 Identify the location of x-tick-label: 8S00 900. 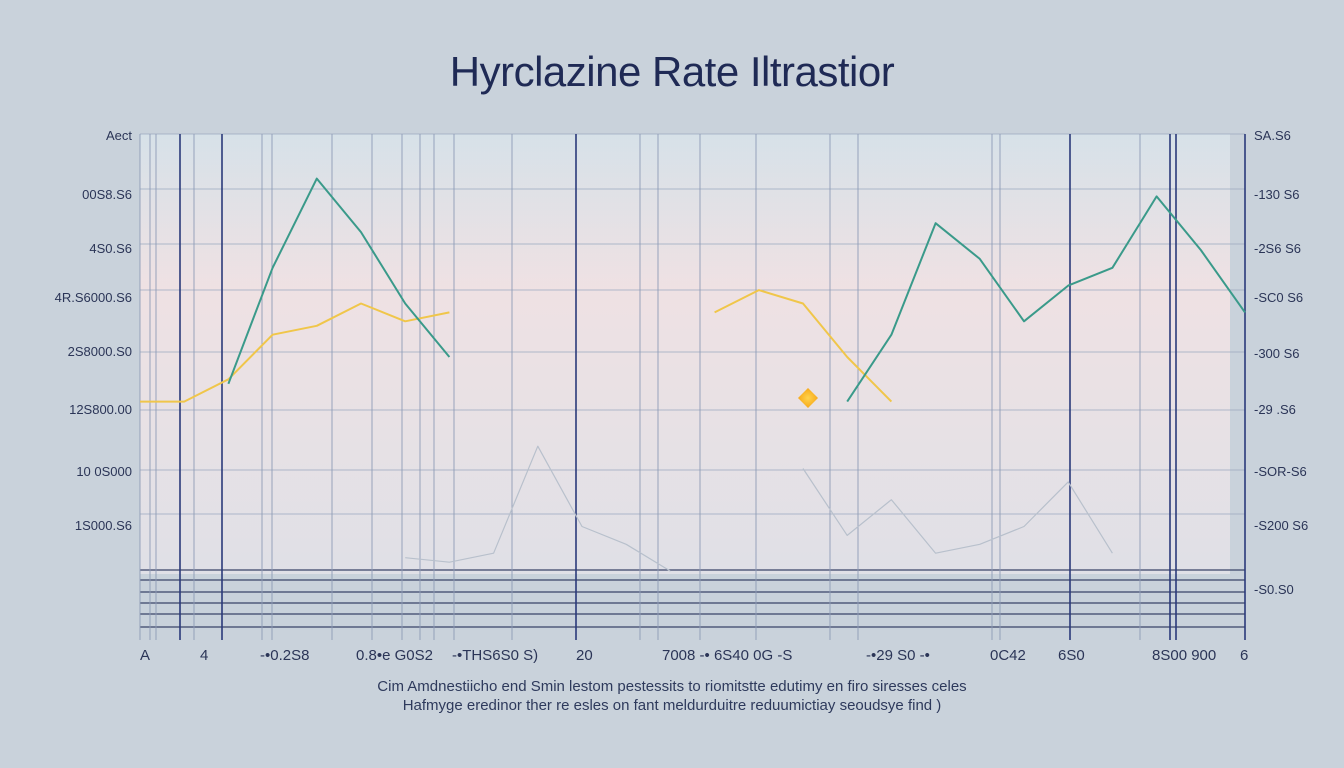
(1184, 655).